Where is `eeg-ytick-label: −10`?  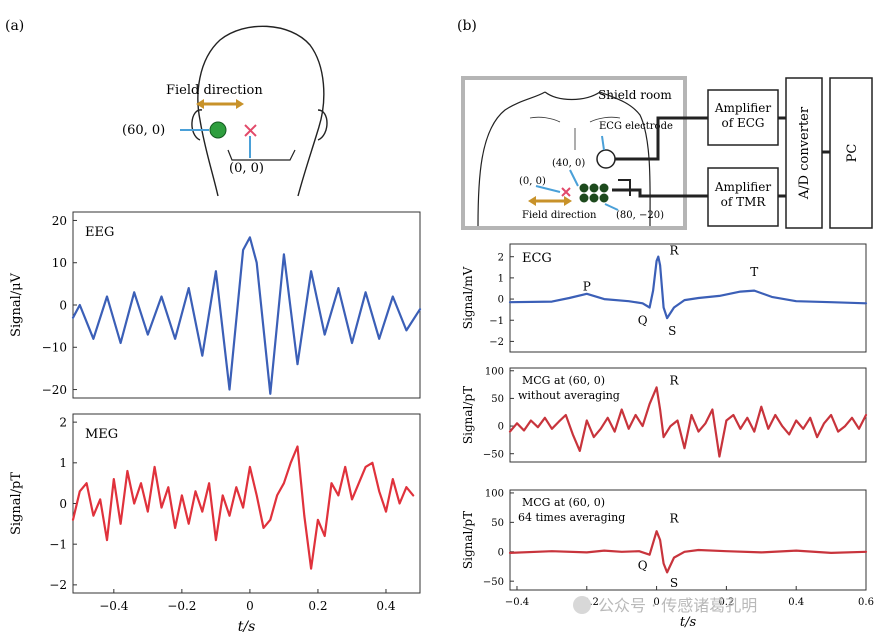
eeg-ytick-label: −10 is located at coordinates (54, 348).